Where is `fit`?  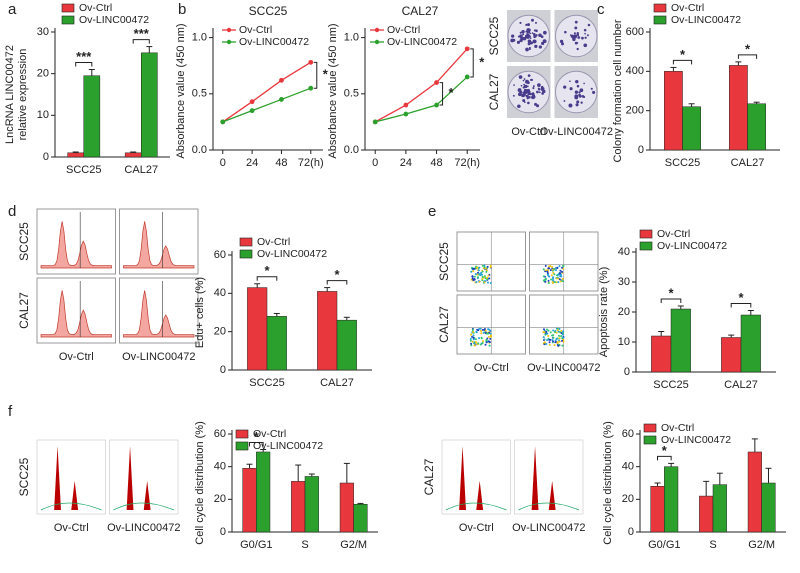 fit is located at coordinates (549, 506).